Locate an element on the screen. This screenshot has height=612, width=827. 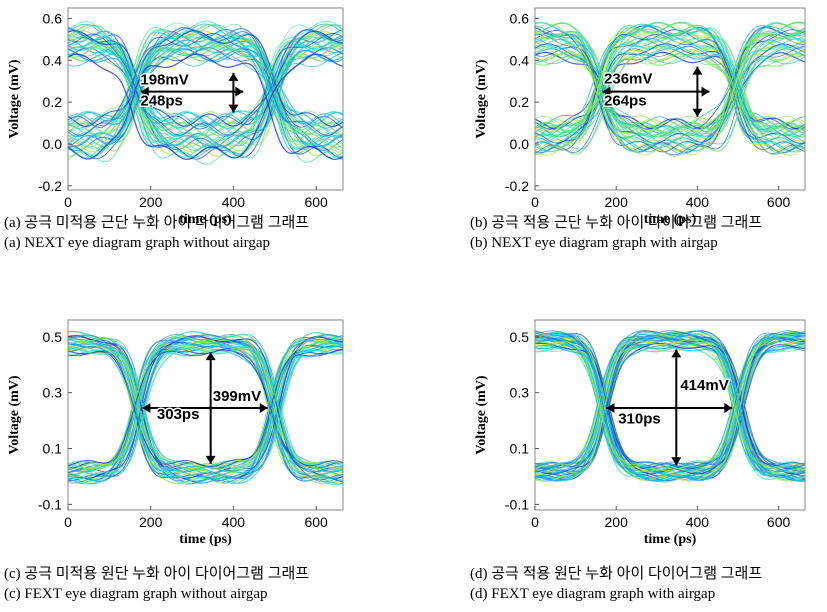
eye-width-label: 264ps is located at coordinates (625, 100).